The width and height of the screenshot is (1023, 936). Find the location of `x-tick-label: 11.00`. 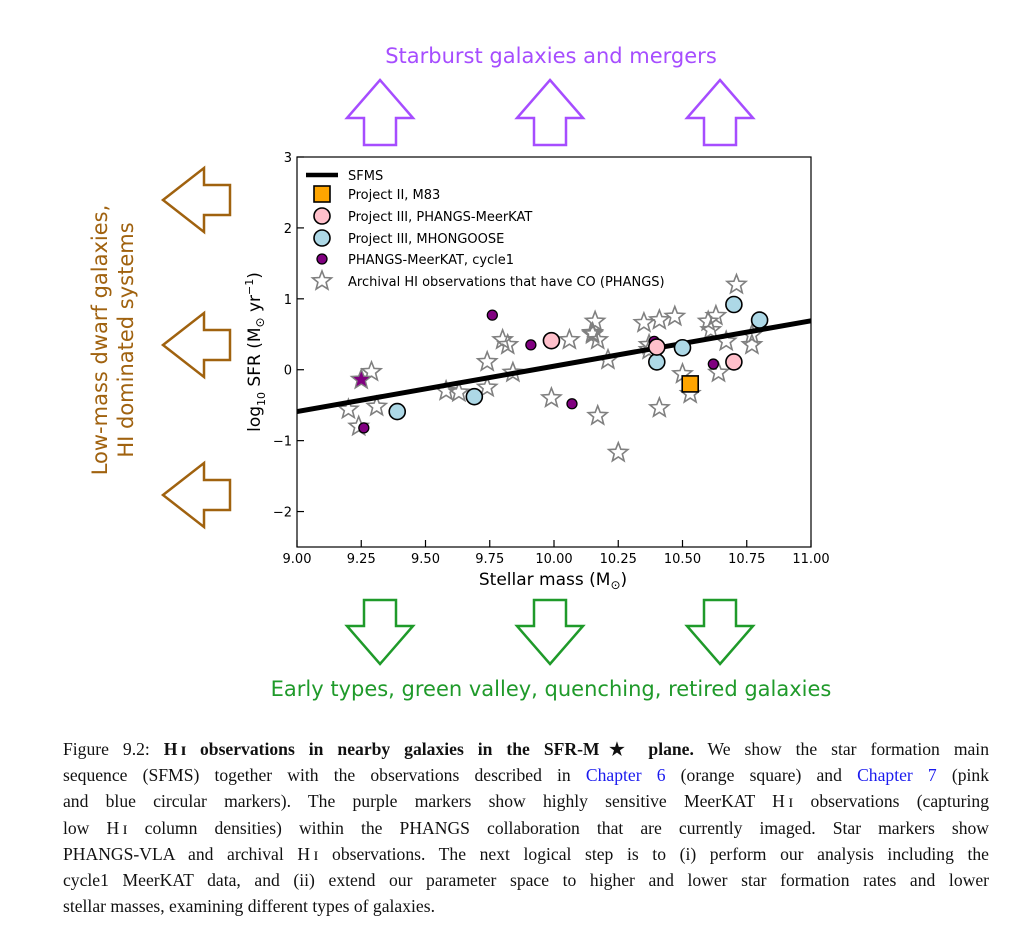

x-tick-label: 11.00 is located at coordinates (810, 559).